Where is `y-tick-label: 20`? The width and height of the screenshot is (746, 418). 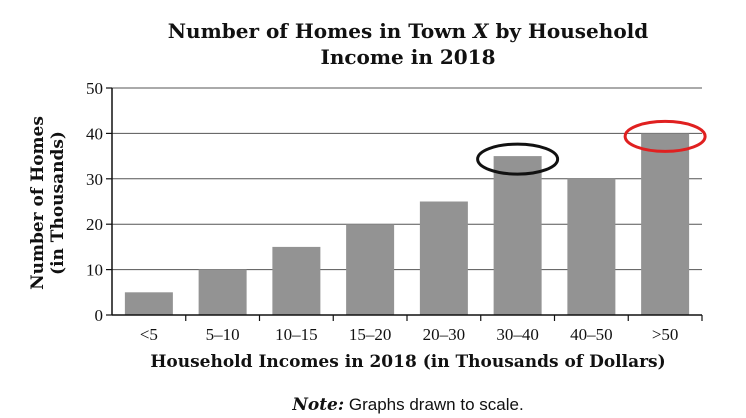 y-tick-label: 20 is located at coordinates (94, 224).